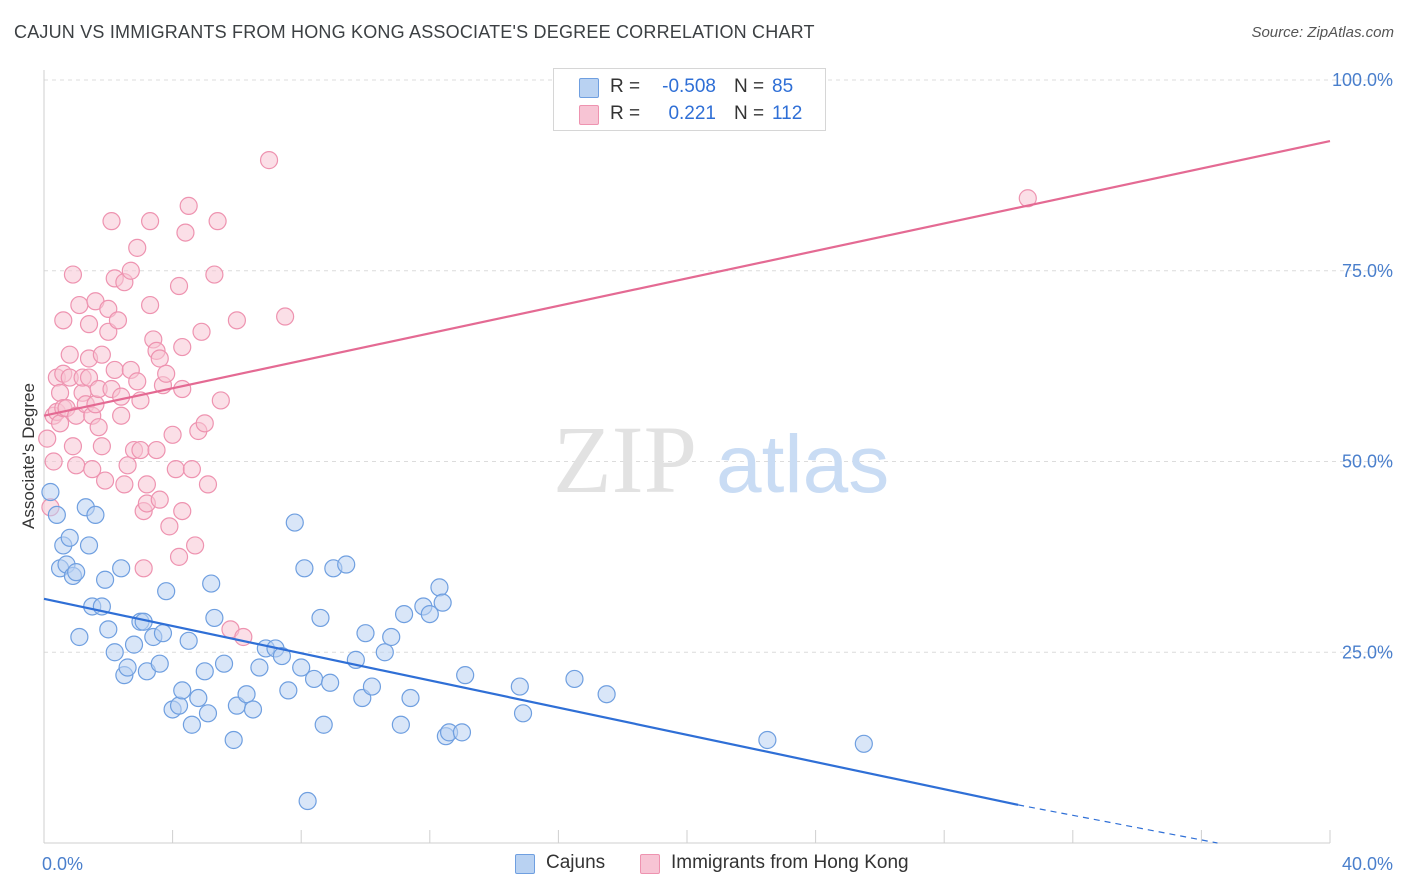  I want to click on legend-r-label: R =, so click(625, 113).